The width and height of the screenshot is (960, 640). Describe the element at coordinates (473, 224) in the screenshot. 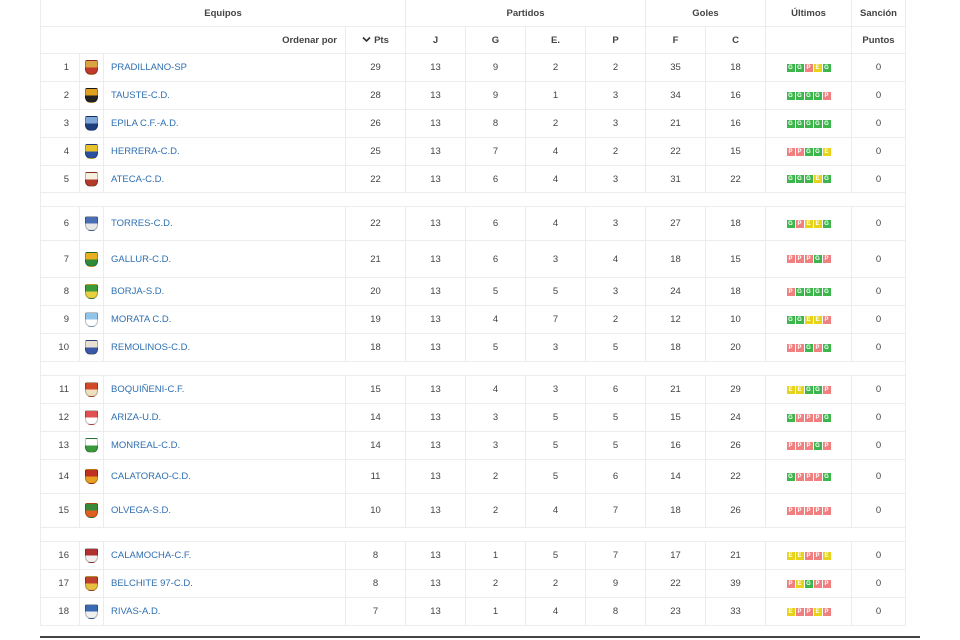

I see `table-row: 6 TORRES-C.D. 22 13 6 4 3 27 18 G P E E G 0` at that location.